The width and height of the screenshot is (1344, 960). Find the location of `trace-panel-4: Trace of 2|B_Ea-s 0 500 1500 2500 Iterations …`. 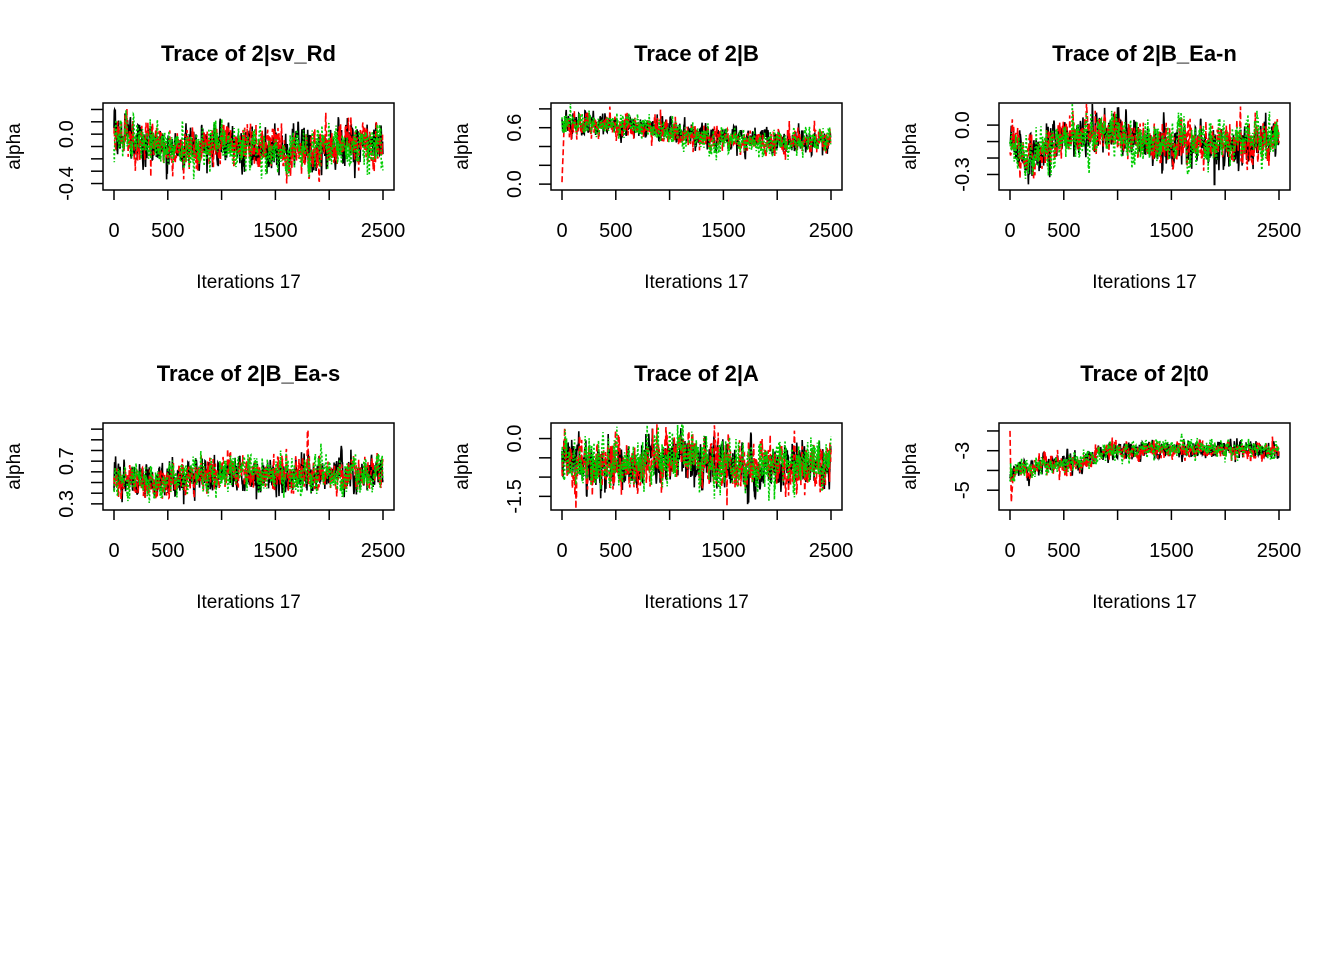

trace-panel-4: Trace of 2|B_Ea-s 0 500 1500 2500 Iterations … is located at coordinates (204, 487).